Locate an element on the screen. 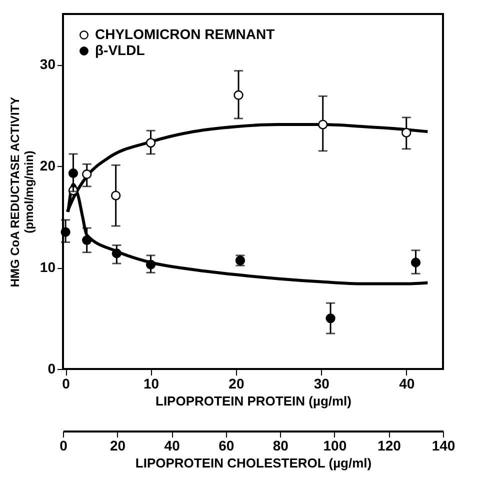 The height and width of the screenshot is (496, 477). x2-tick-label: 120 is located at coordinates (390, 446).